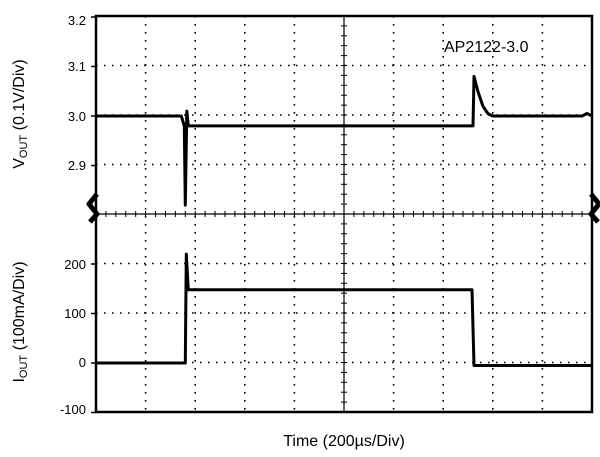 This screenshot has width=600, height=457. What do you see at coordinates (19, 163) in the screenshot?
I see `top-ylabel-main: V` at bounding box center [19, 163].